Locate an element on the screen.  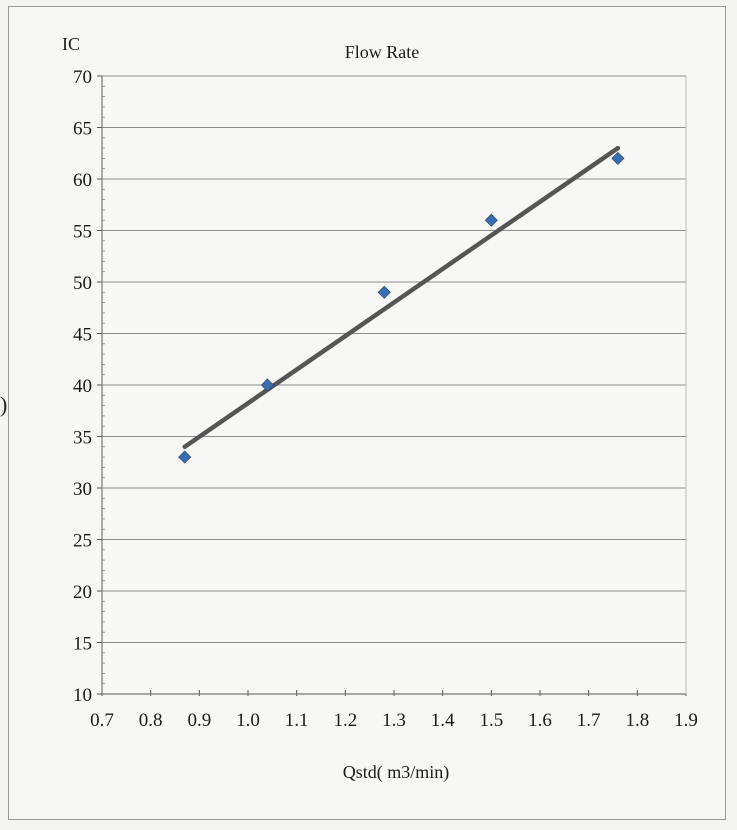
x-tick-label: 1.4 is located at coordinates (443, 720).